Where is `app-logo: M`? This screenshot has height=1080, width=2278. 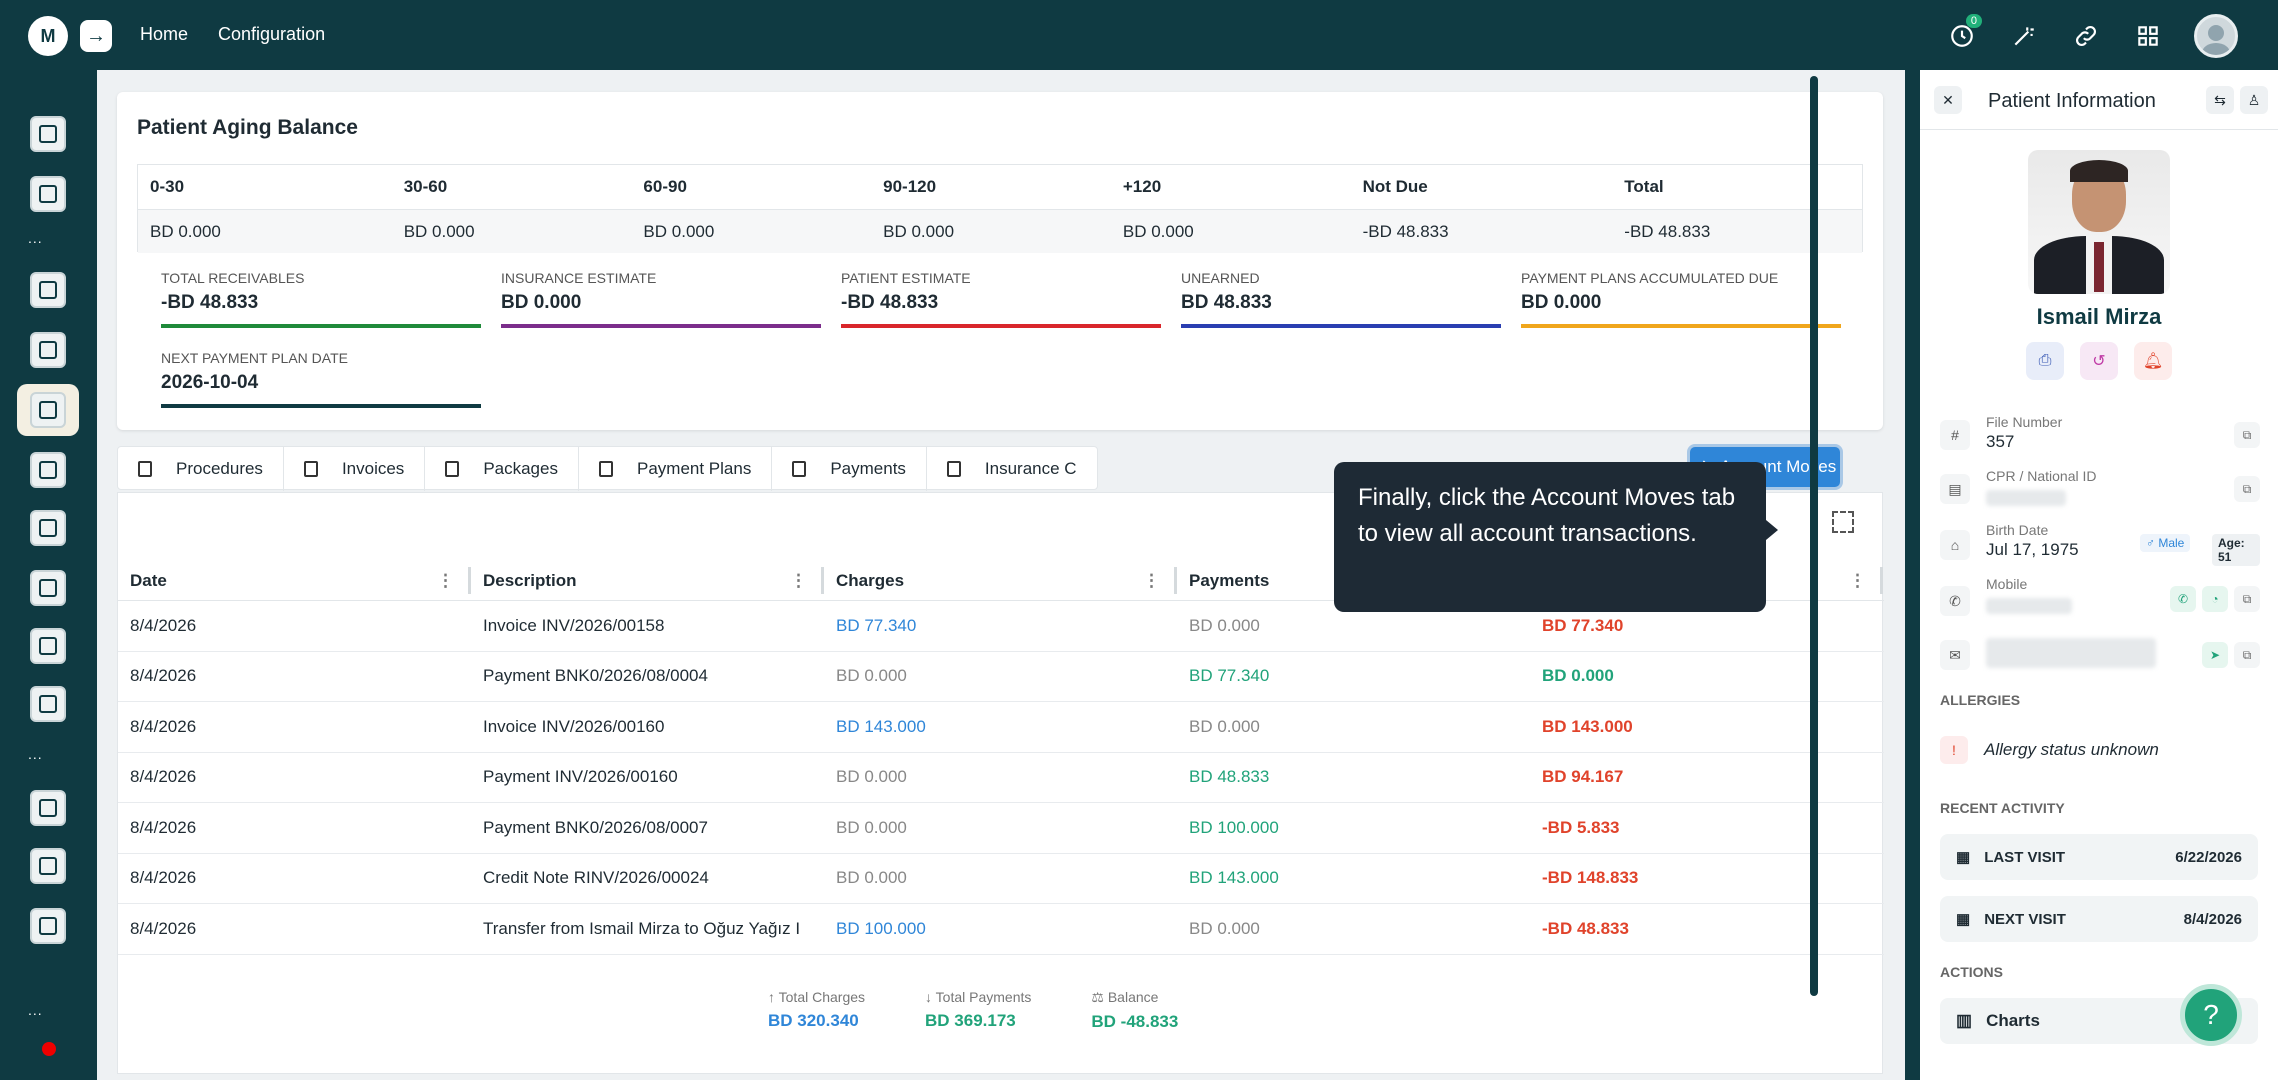 app-logo: M is located at coordinates (48, 36).